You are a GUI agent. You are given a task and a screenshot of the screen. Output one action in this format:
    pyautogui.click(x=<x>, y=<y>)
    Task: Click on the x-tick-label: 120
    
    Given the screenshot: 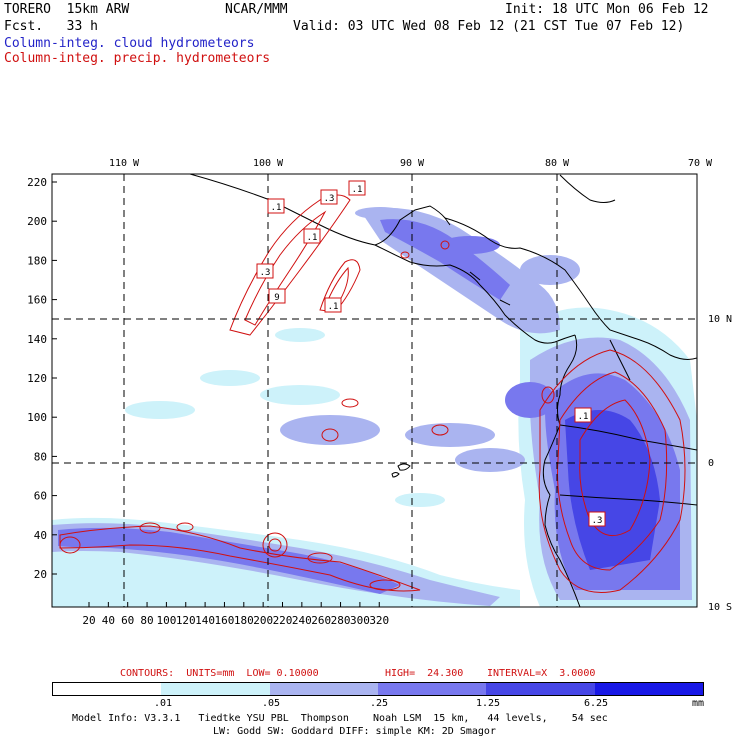 What is the action you would take?
    pyautogui.click(x=186, y=620)
    